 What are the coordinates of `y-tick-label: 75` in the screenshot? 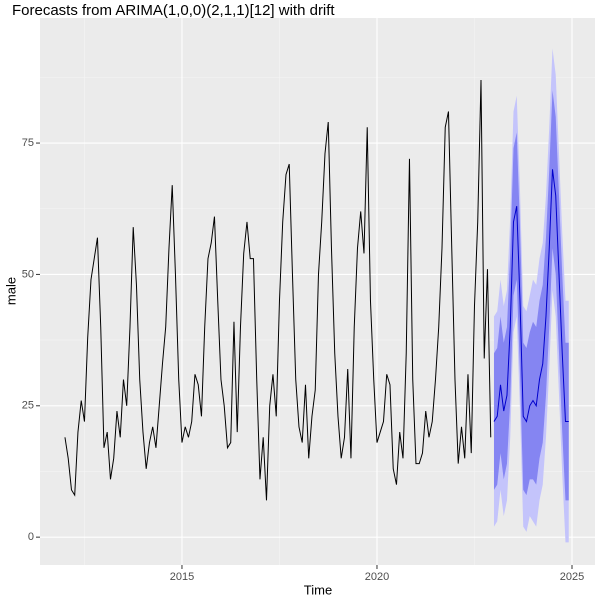 It's located at (28, 143).